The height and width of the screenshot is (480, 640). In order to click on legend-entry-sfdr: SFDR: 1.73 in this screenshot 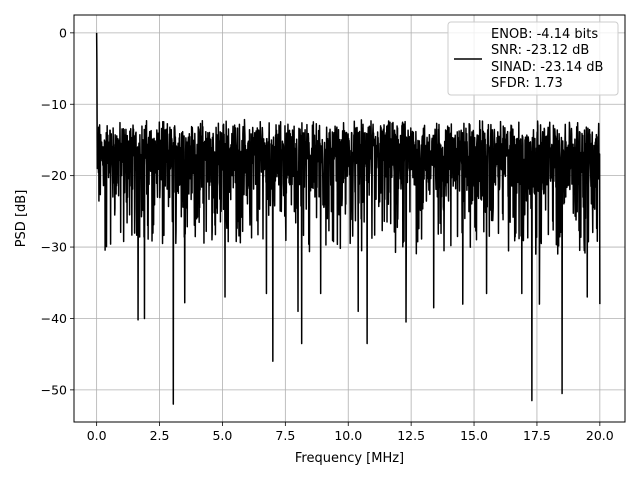, I will do `click(527, 83)`.